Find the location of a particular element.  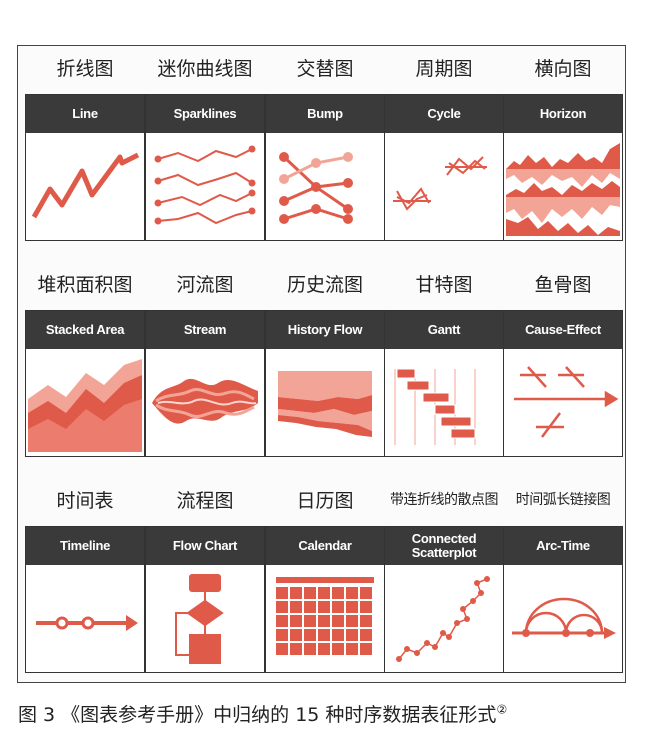

tile-card: Bump is located at coordinates (325, 167).